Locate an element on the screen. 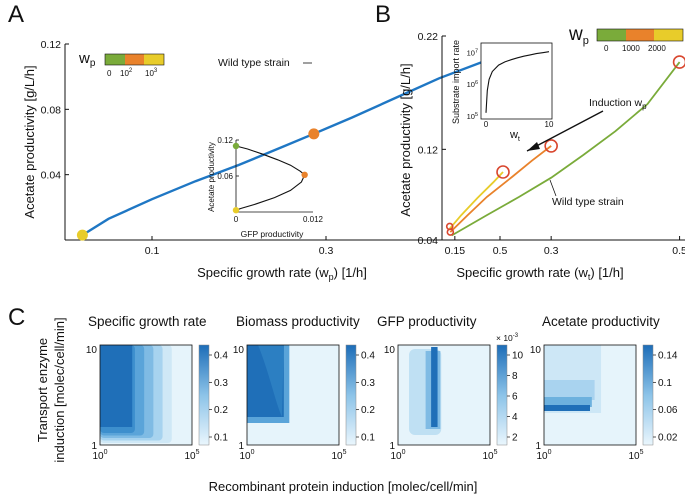  panel-c-colorbar-tick-label: 2 is located at coordinates (515, 438).